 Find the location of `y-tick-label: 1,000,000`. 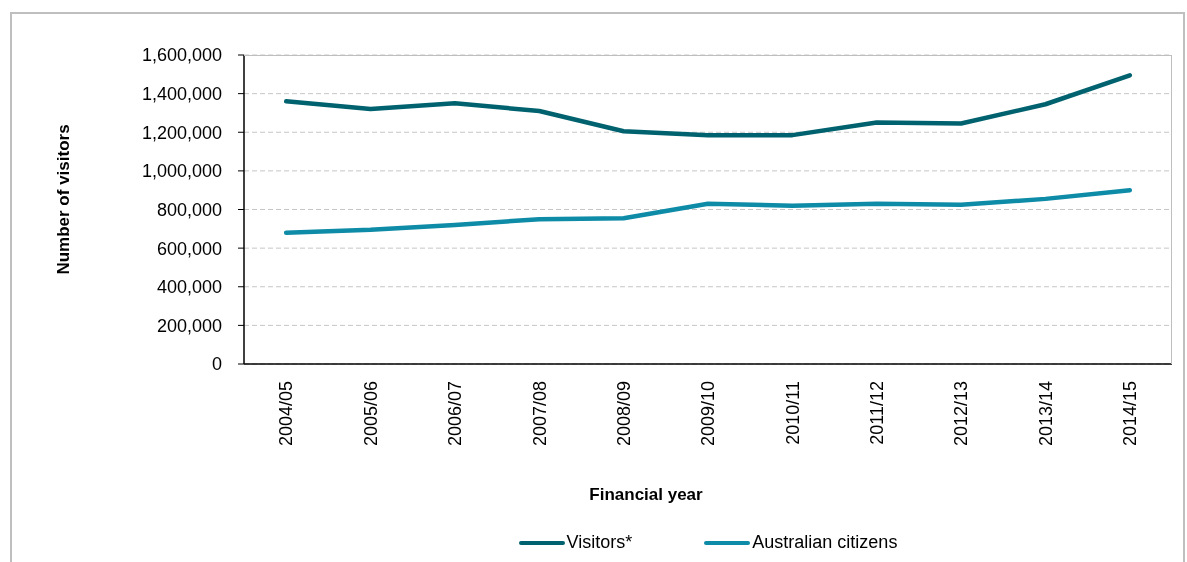

y-tick-label: 1,000,000 is located at coordinates (181, 171).